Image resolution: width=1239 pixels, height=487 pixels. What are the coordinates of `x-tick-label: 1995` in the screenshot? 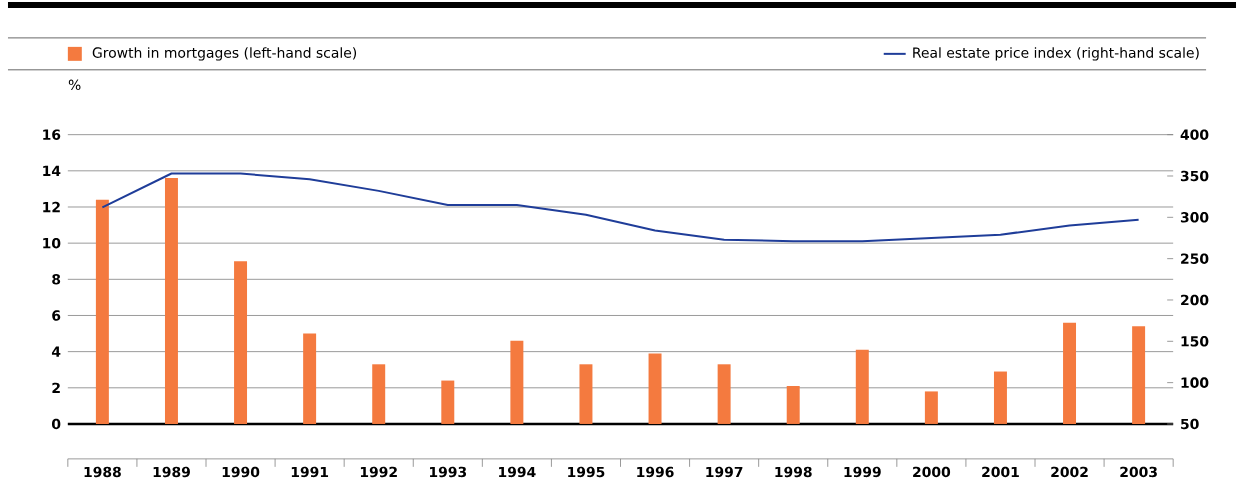 It's located at (586, 472).